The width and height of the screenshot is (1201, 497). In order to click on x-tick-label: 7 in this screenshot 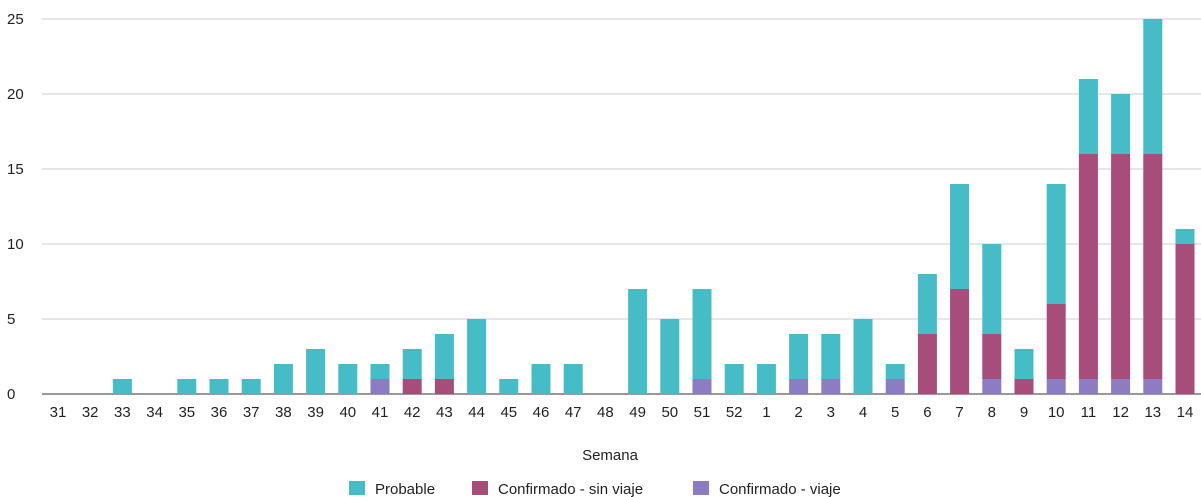, I will do `click(959, 412)`.